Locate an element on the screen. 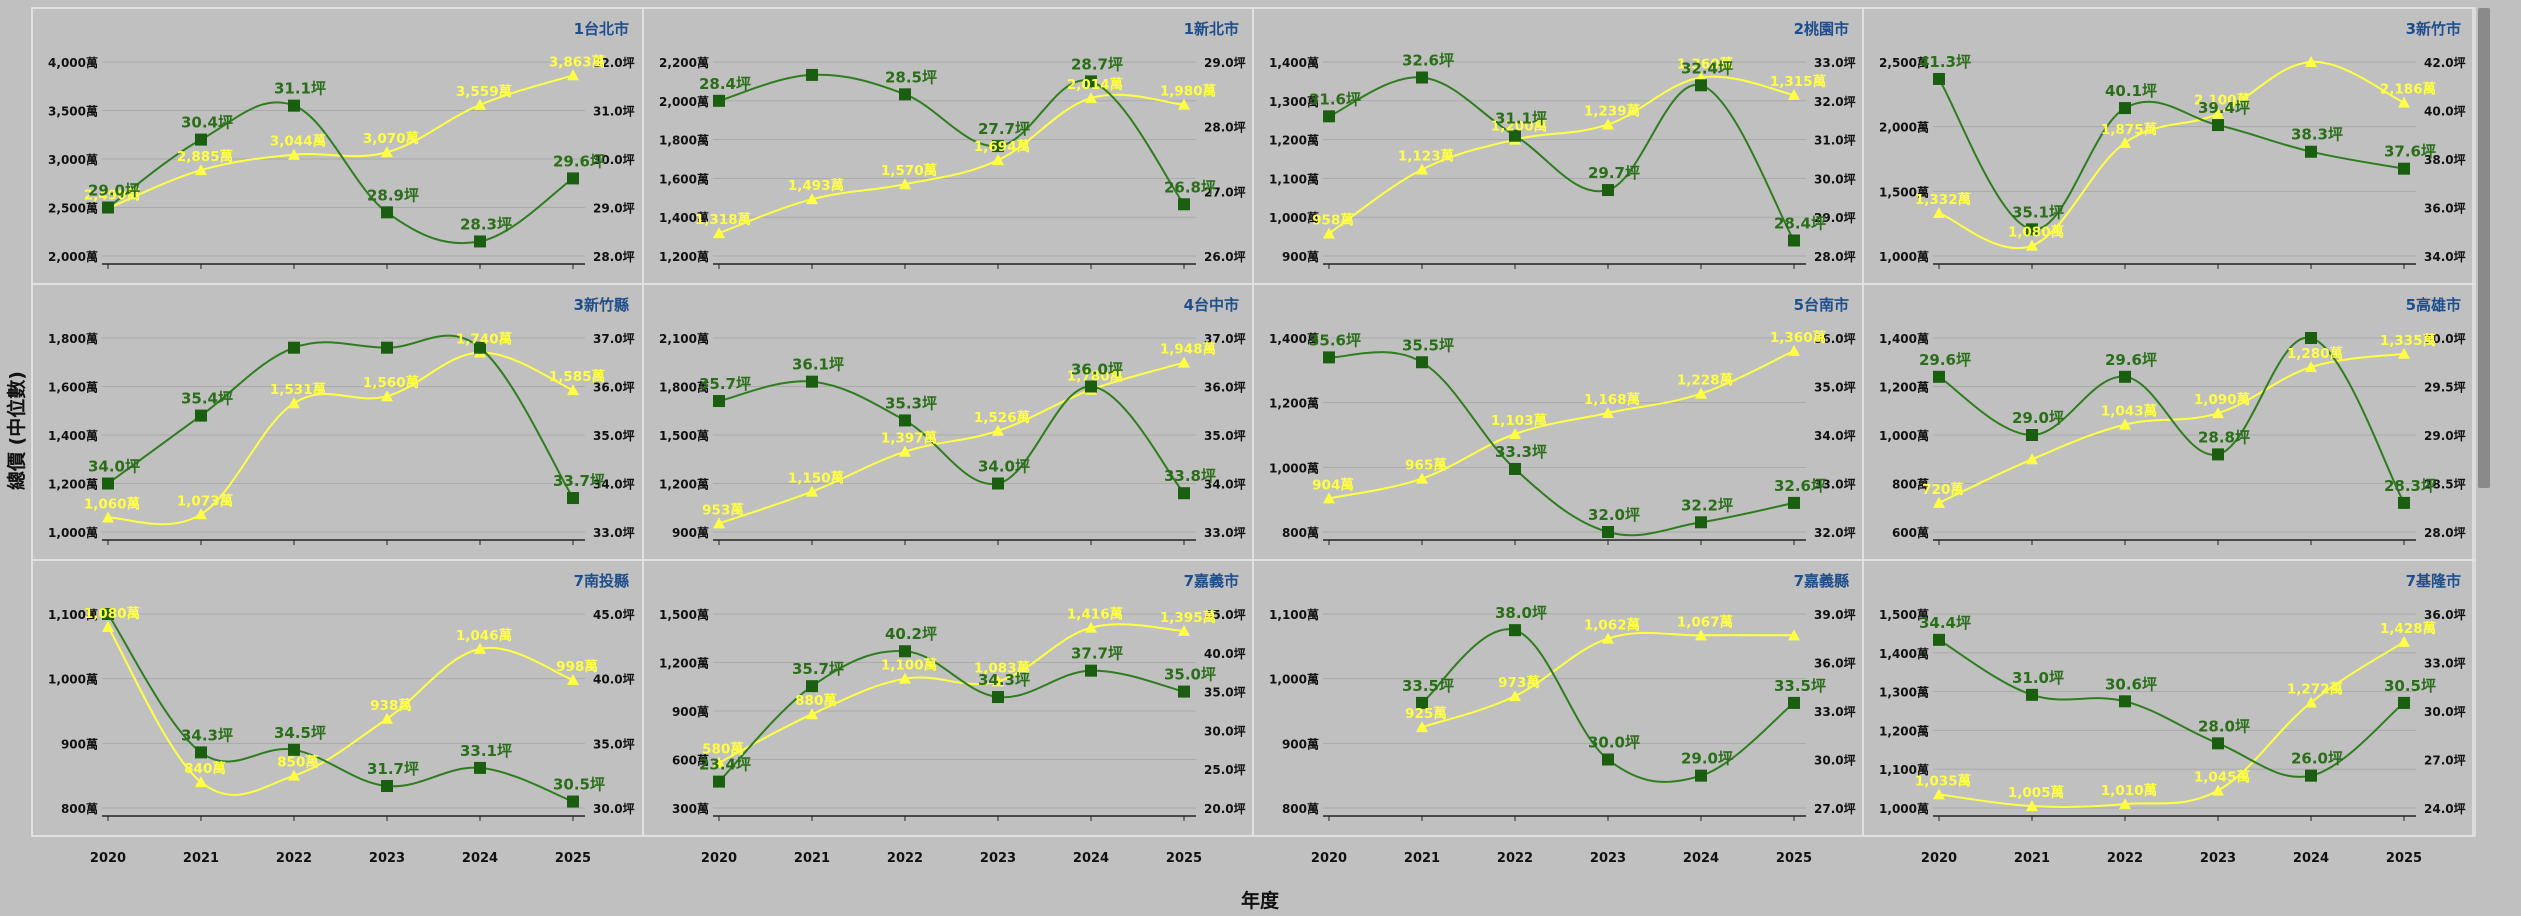 This screenshot has width=2521, height=916. left-tick-label: 300萬 is located at coordinates (690, 808).